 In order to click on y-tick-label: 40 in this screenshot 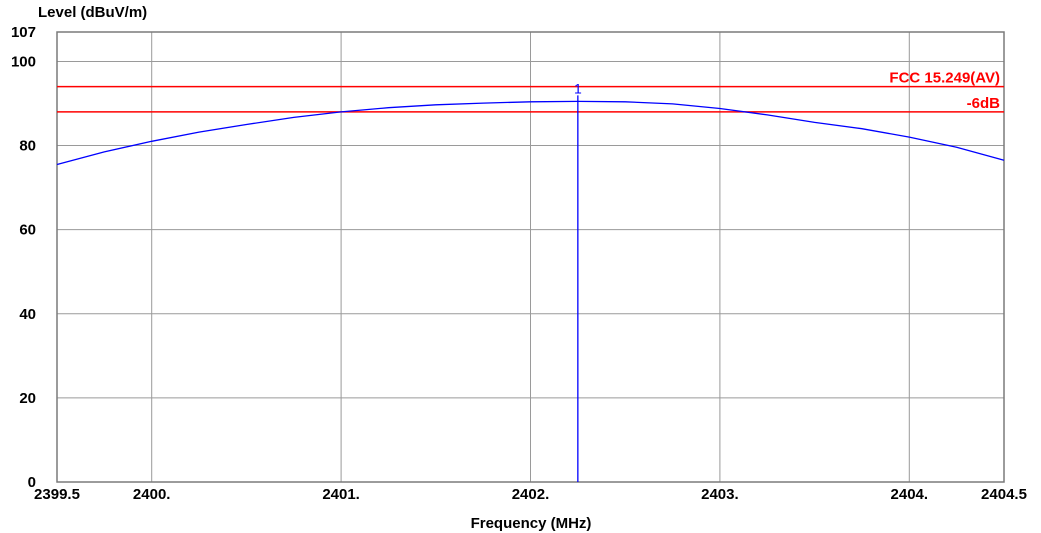, I will do `click(27, 314)`.